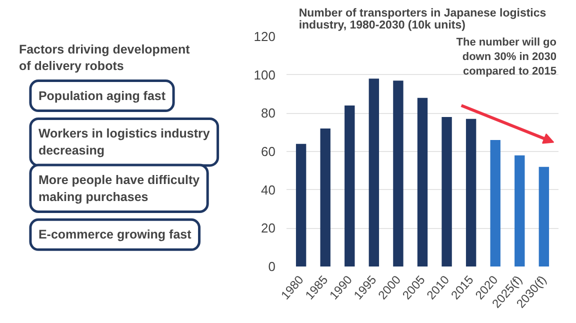  What do you see at coordinates (506, 57) in the screenshot?
I see `annotation: The number will go down 30% in 2030 compared to 2015` at bounding box center [506, 57].